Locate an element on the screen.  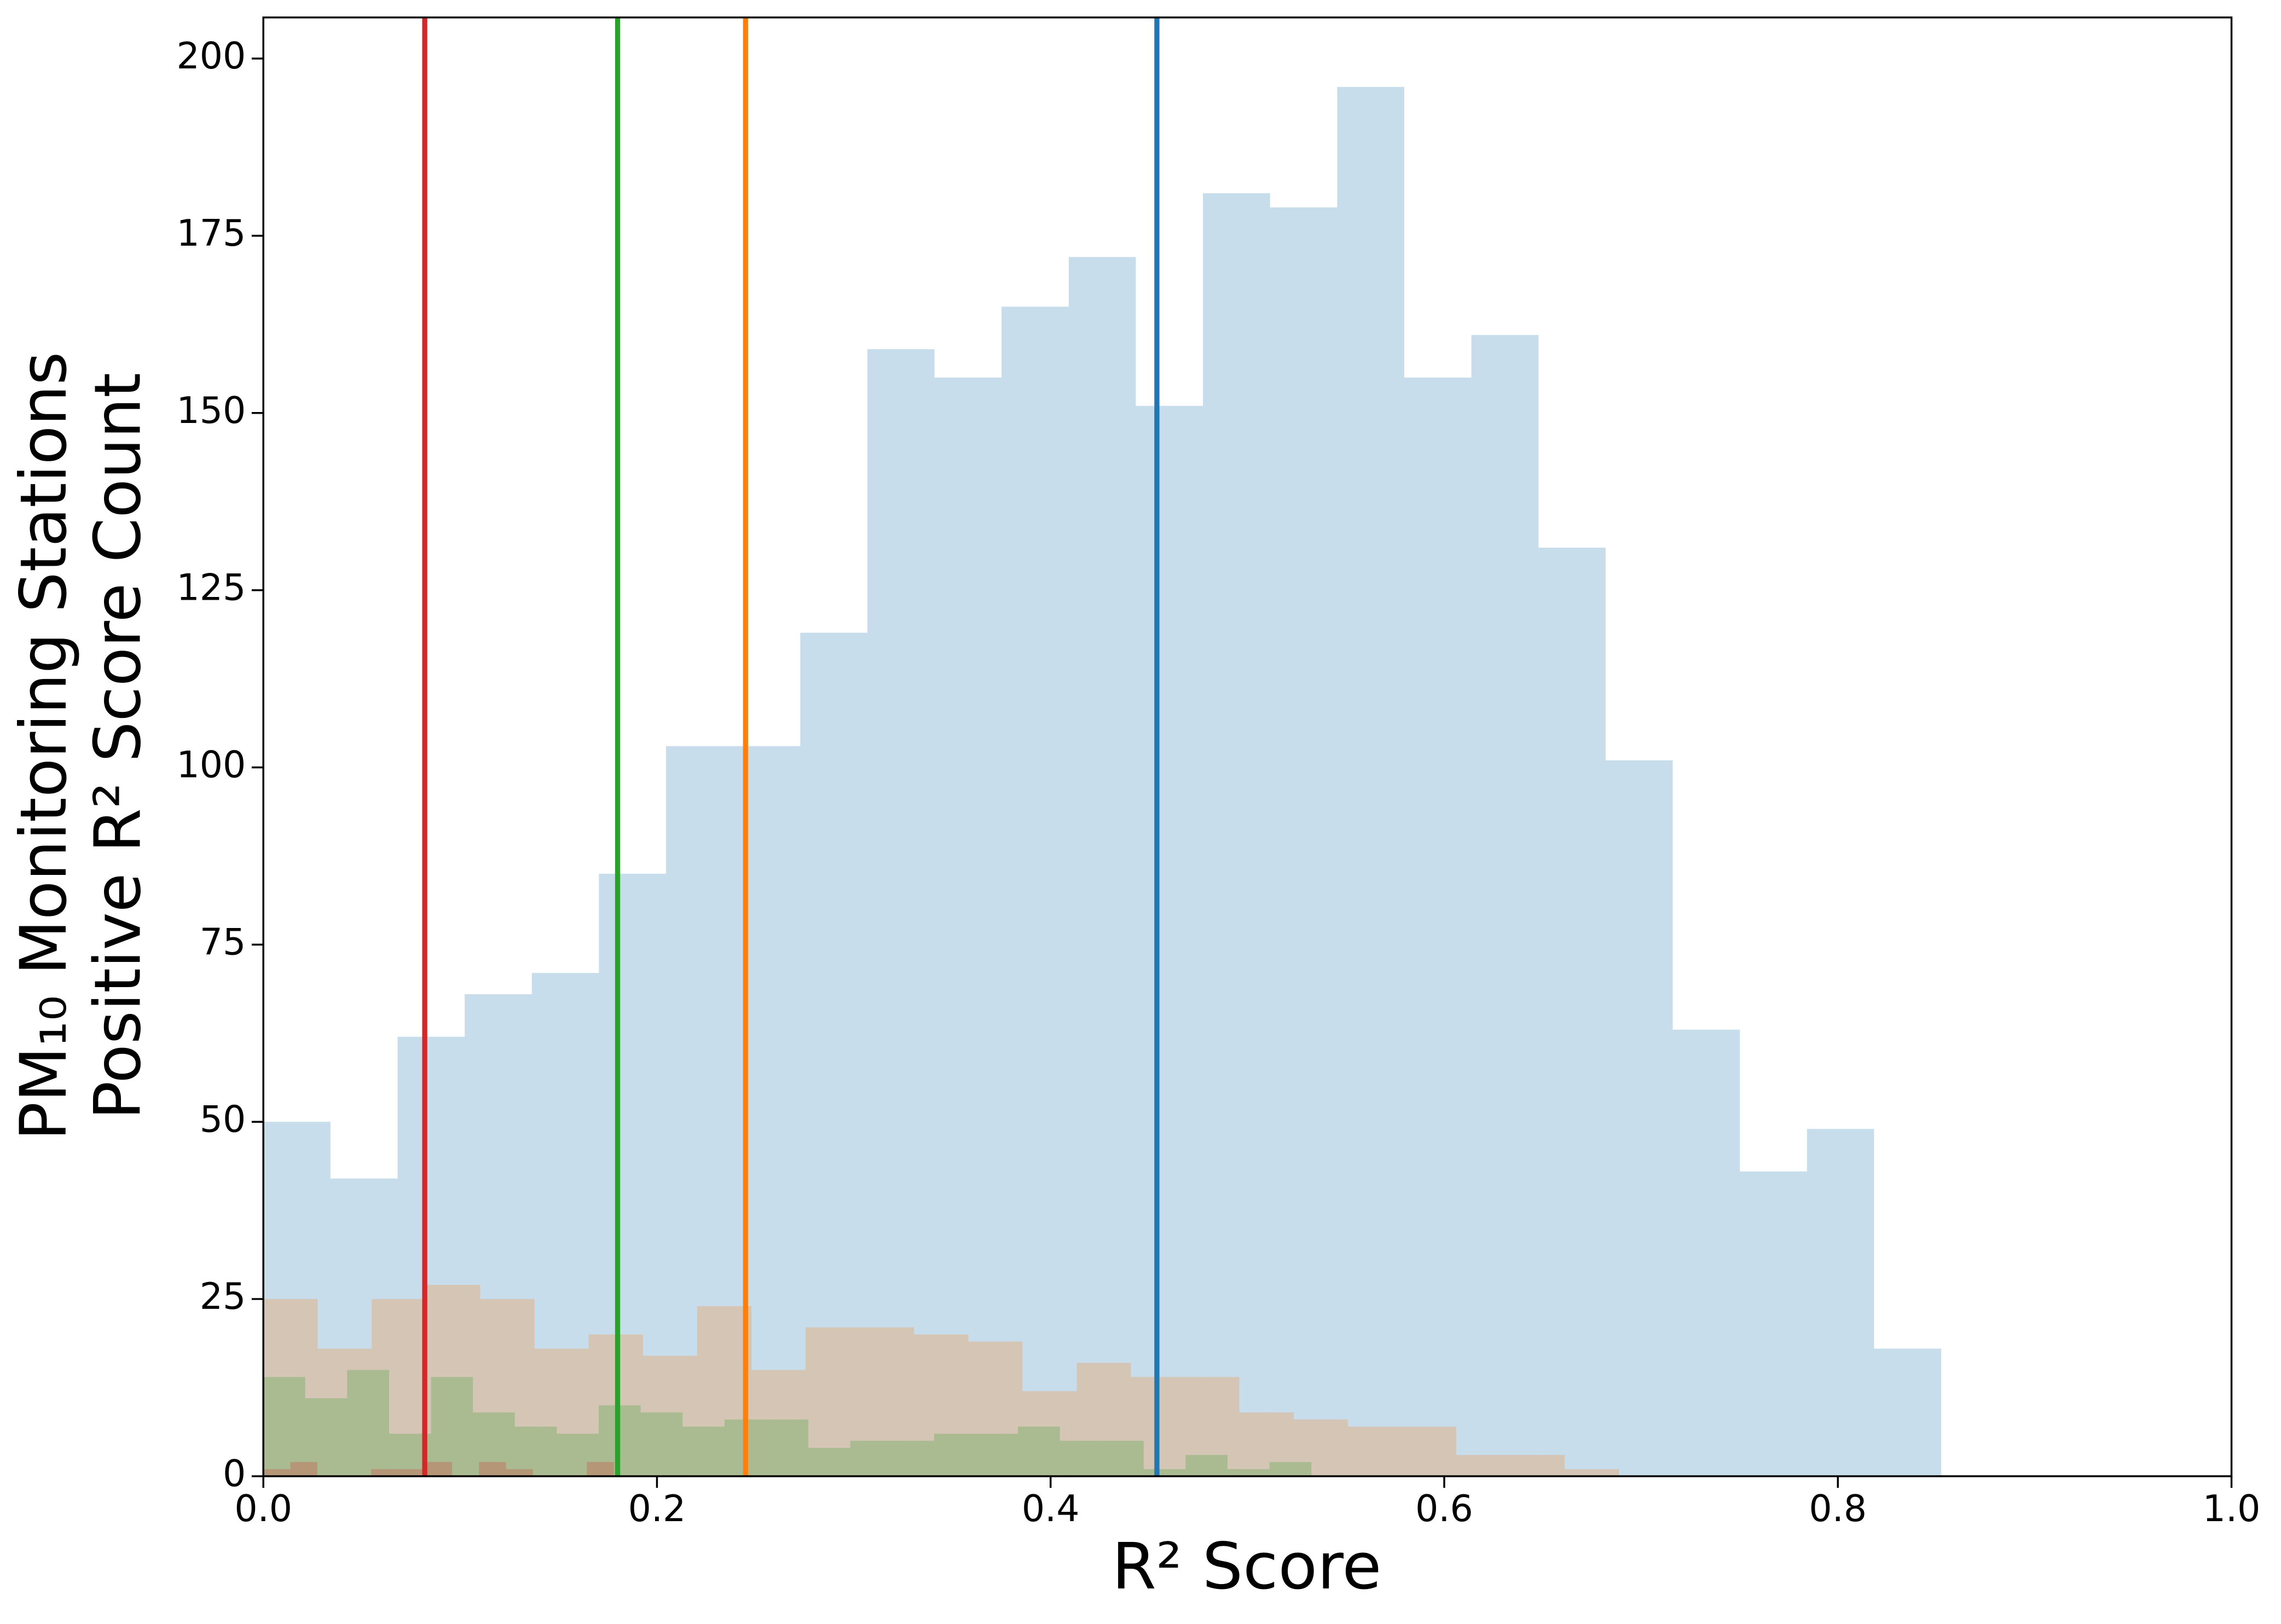
y-tick-label: 100 is located at coordinates (211, 765).